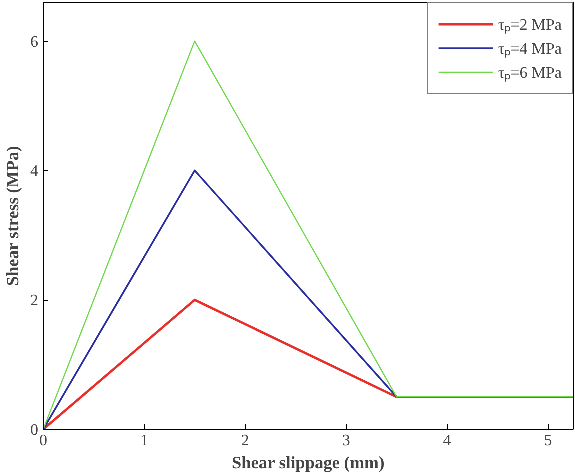 The width and height of the screenshot is (575, 475). What do you see at coordinates (530, 73) in the screenshot?
I see `legend-label: τₚ=6 MPa` at bounding box center [530, 73].